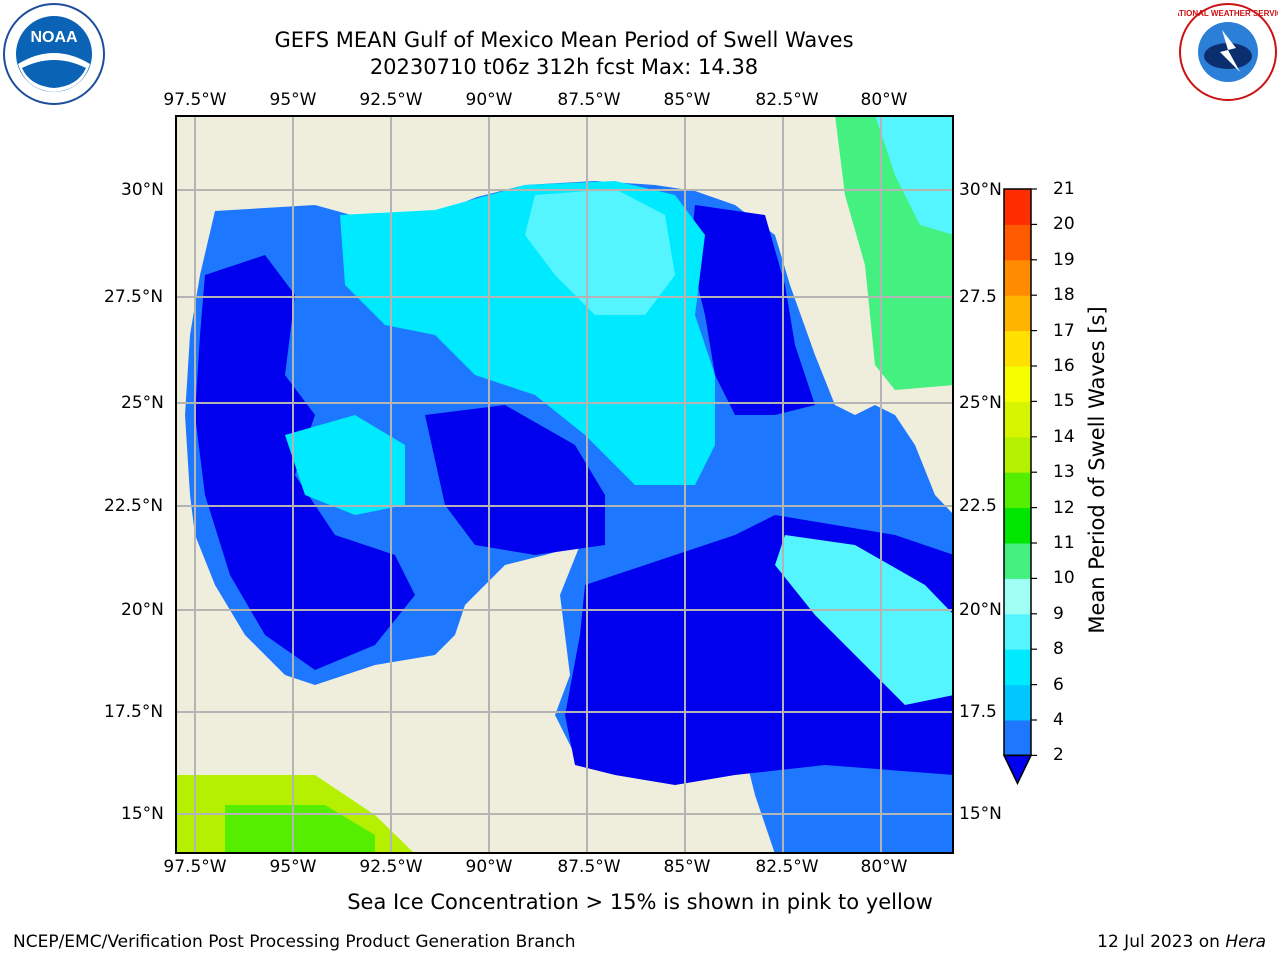 The height and width of the screenshot is (960, 1280). I want to click on high-period-caribbean, so click(864, 620).